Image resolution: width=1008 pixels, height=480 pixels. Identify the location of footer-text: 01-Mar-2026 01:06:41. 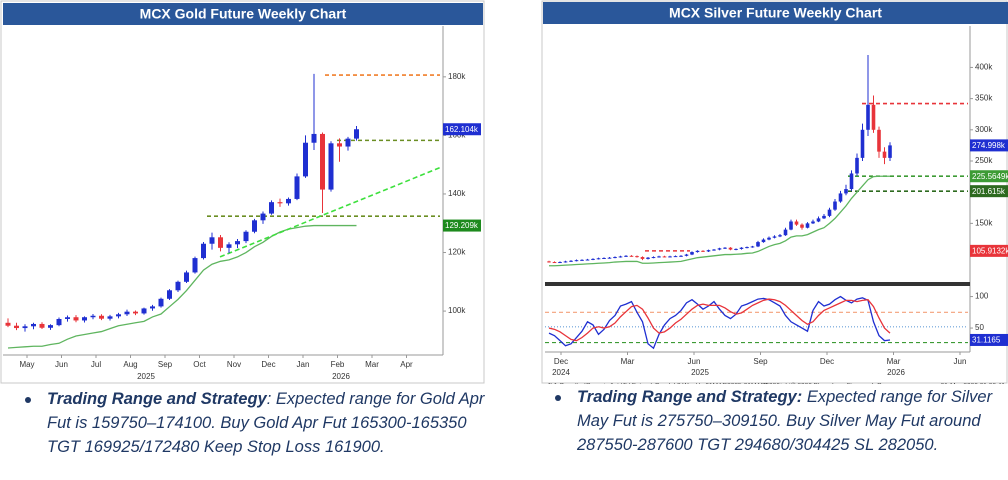
(973, 383).